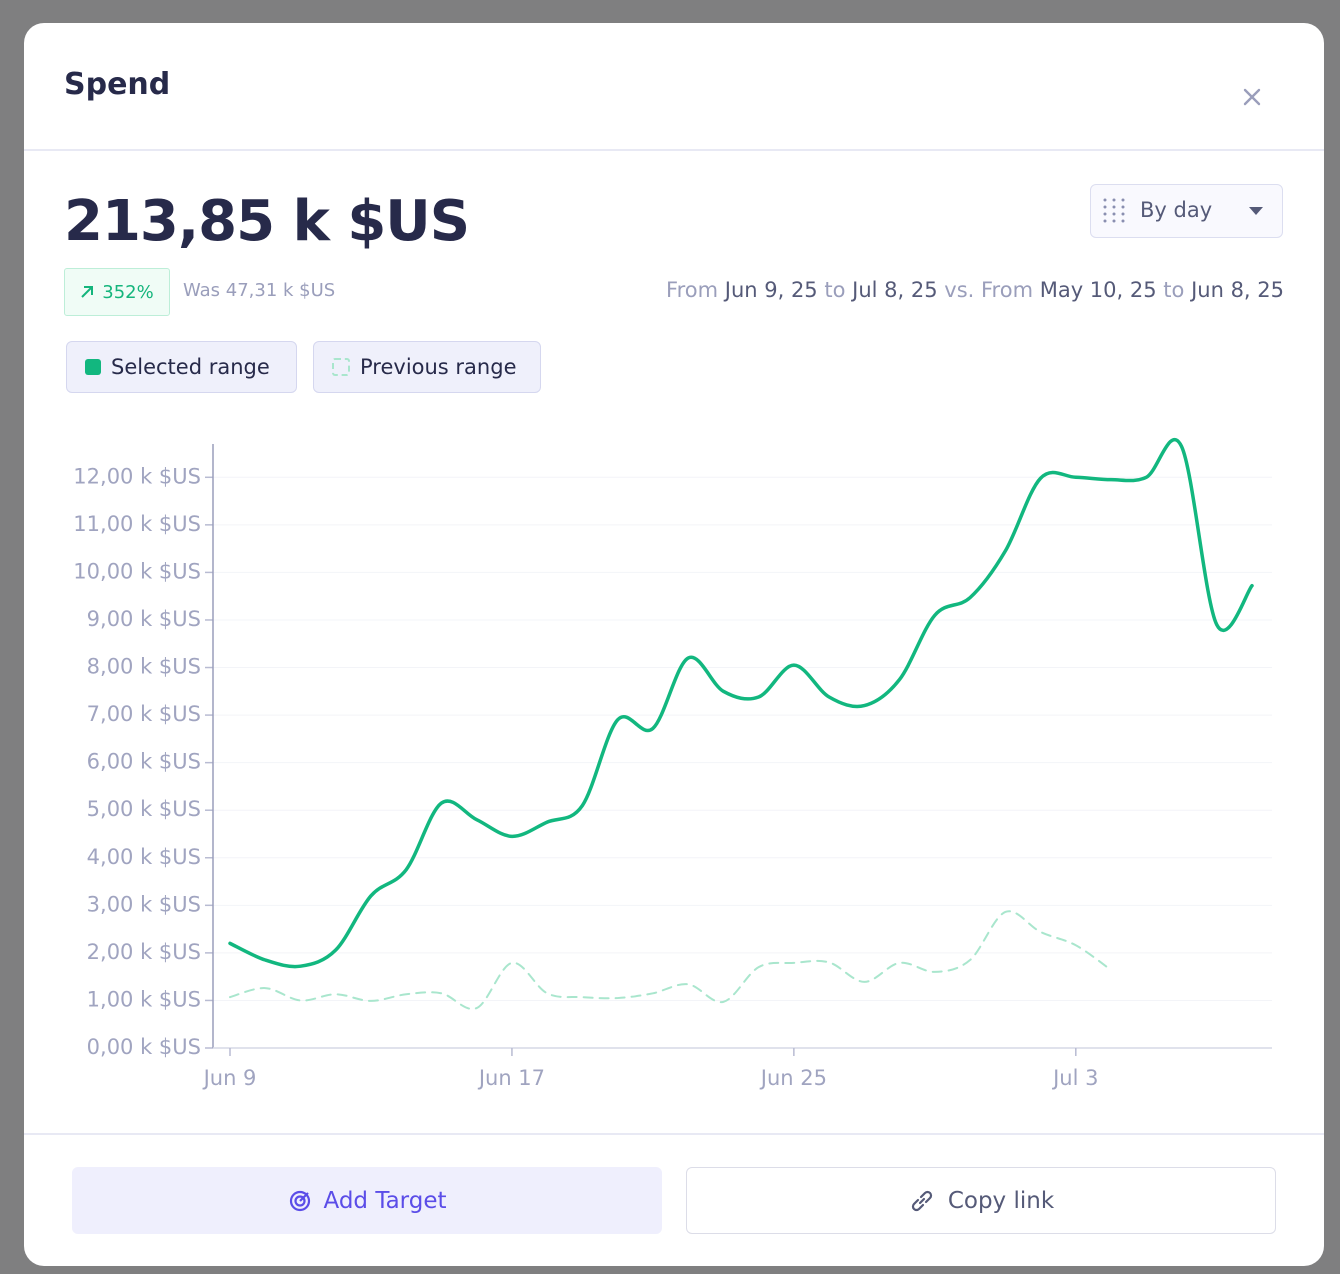  I want to click on close-button, so click(1252, 97).